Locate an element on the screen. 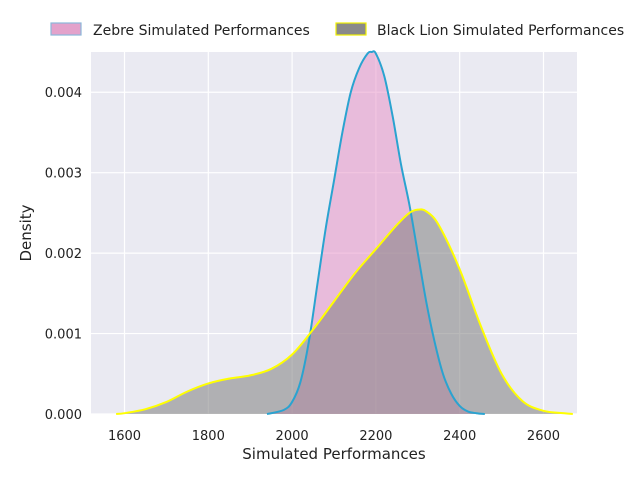  x-tick-label: 1600 is located at coordinates (124, 436).